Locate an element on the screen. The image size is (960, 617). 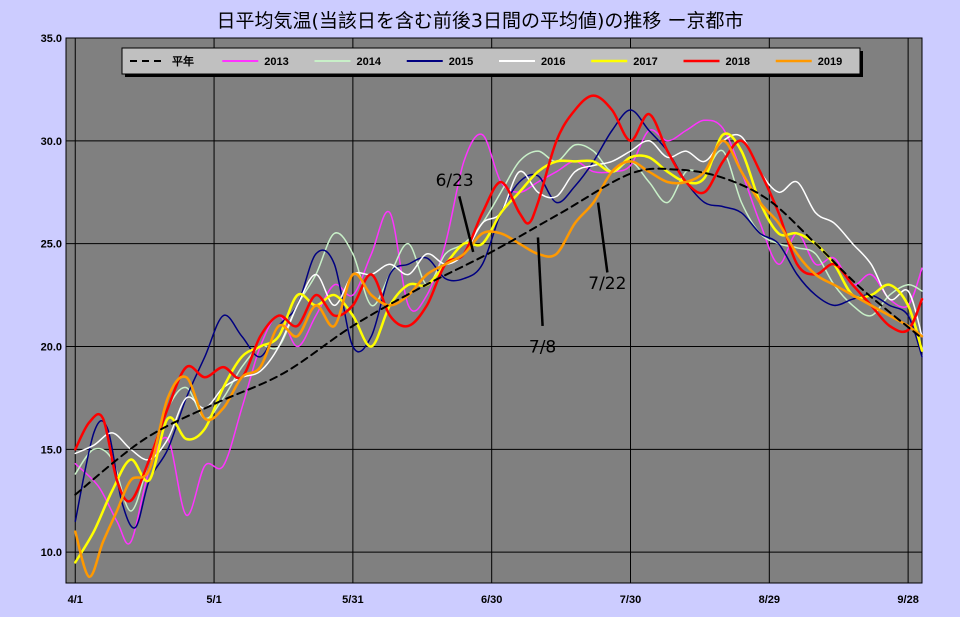
legend: 平年 2013 2014 2015 2016 2017 2018 2019 is located at coordinates (492, 62).